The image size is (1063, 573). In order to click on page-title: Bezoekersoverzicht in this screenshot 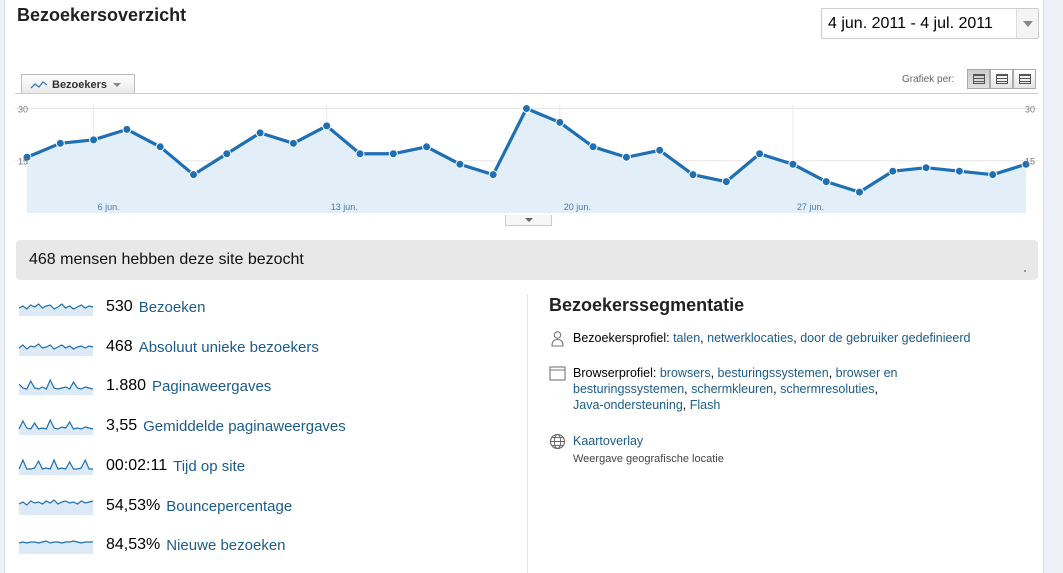, I will do `click(102, 15)`.